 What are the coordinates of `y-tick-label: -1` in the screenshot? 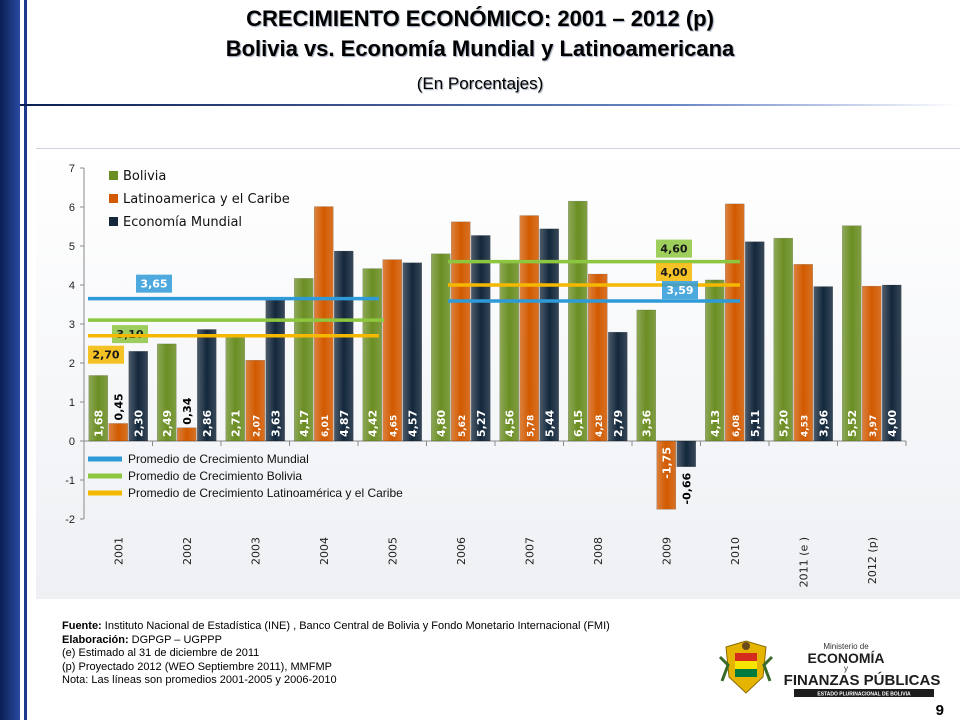 It's located at (70, 481).